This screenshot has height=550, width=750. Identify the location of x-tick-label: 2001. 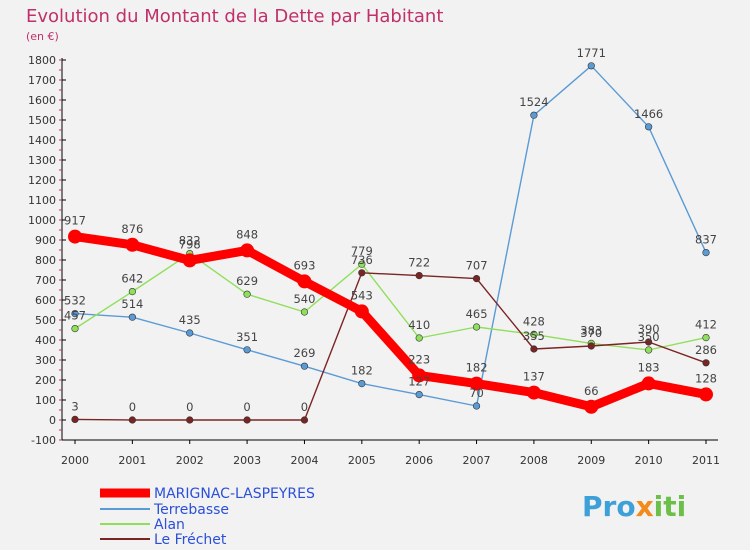
(132, 460).